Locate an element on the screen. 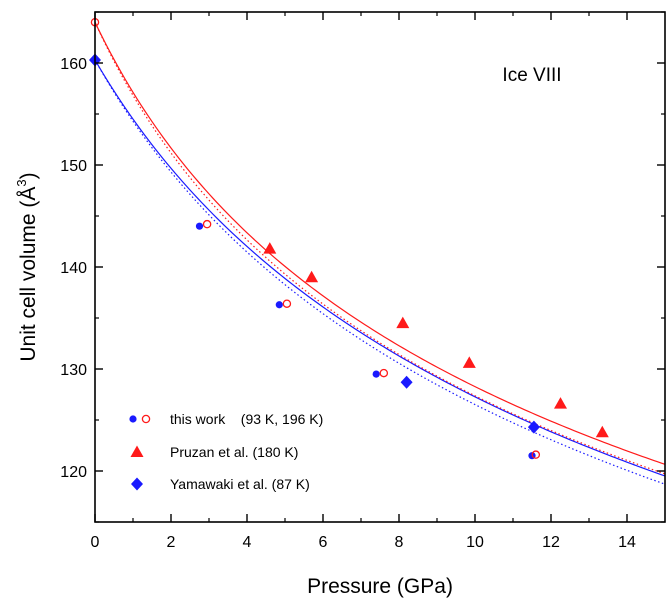  legend-label: Pruzan et al. (180 K) is located at coordinates (234, 452).